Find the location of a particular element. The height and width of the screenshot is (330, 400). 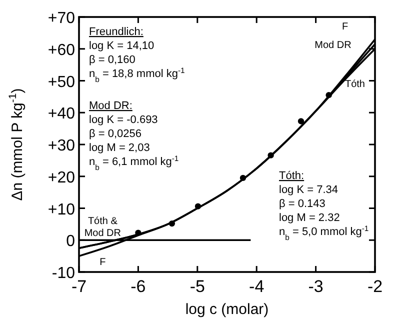

y-tick-label: +60 is located at coordinates (62, 50).